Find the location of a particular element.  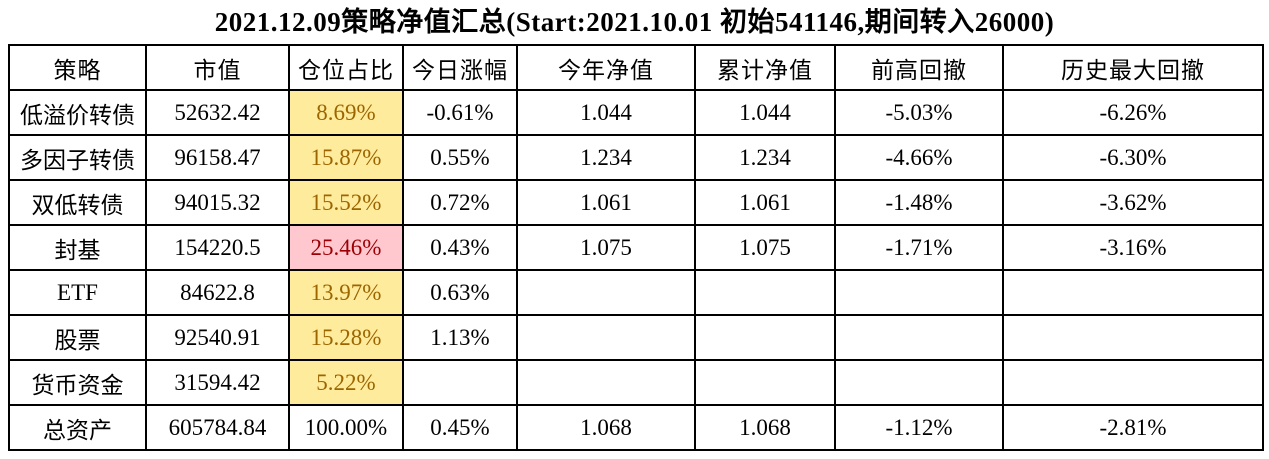

cell-today-change: 0.43% is located at coordinates (460, 247).